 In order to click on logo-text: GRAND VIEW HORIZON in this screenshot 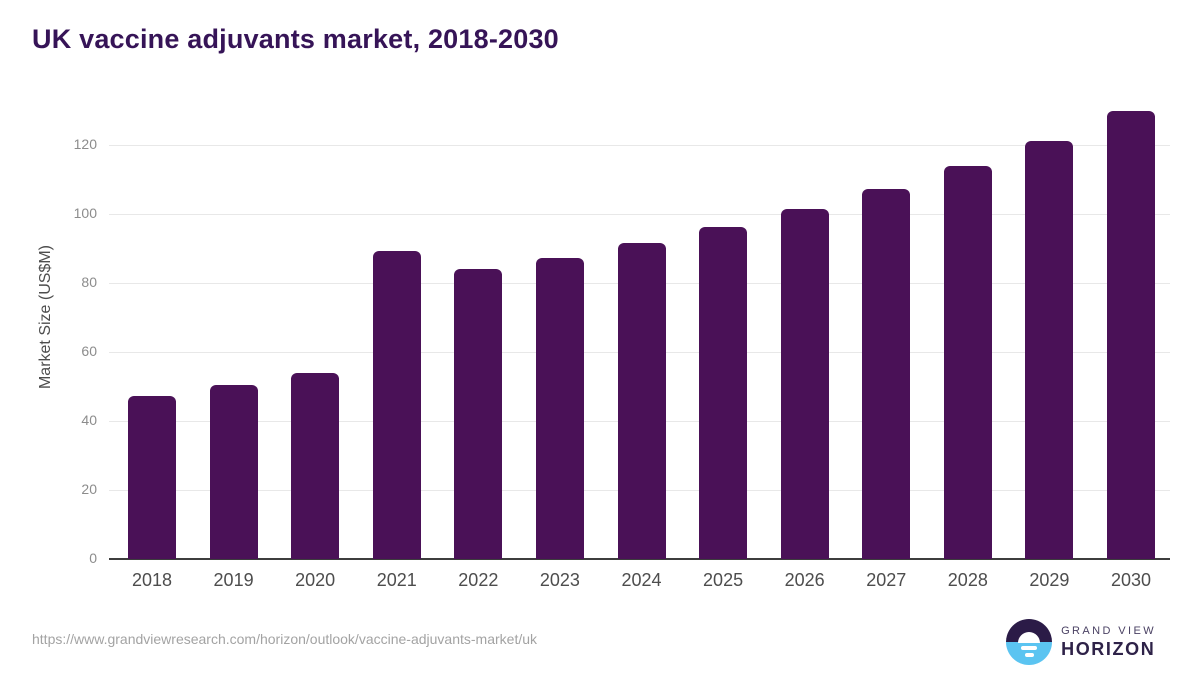, I will do `click(1108, 642)`.